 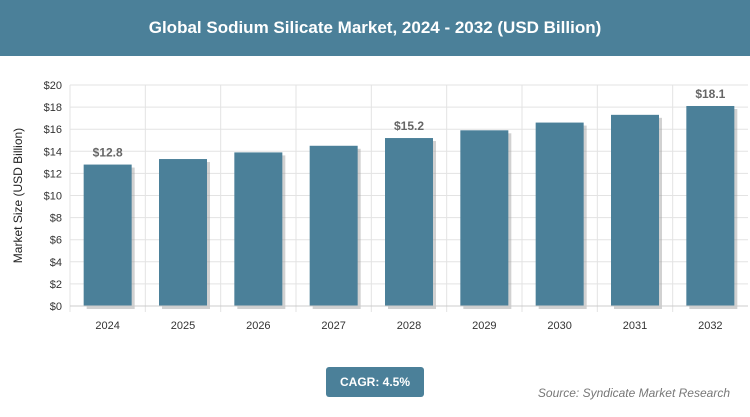 I want to click on data-label: $15.2, so click(x=409, y=126).